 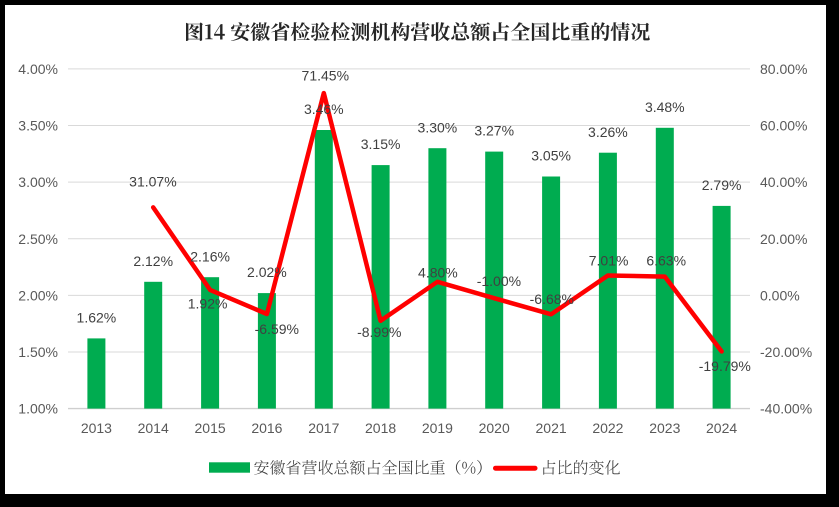 What do you see at coordinates (324, 109) in the screenshot?
I see `svg-text: 3.46%` at bounding box center [324, 109].